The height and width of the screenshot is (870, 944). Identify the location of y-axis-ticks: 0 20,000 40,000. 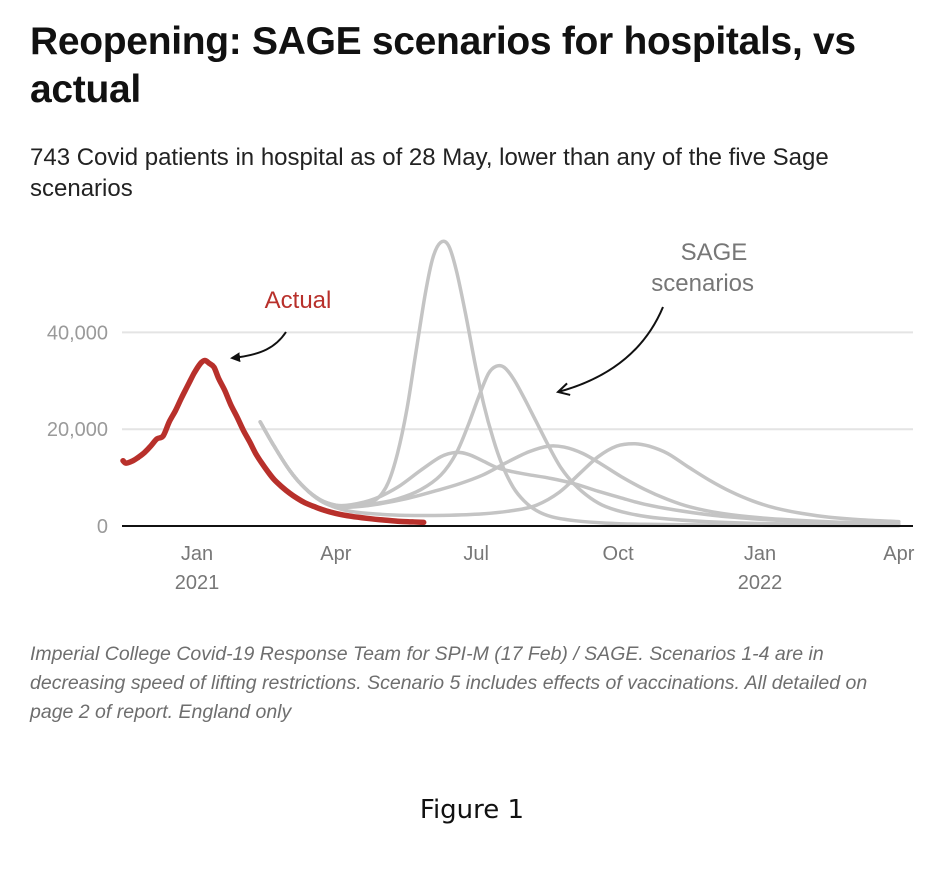
(77, 430).